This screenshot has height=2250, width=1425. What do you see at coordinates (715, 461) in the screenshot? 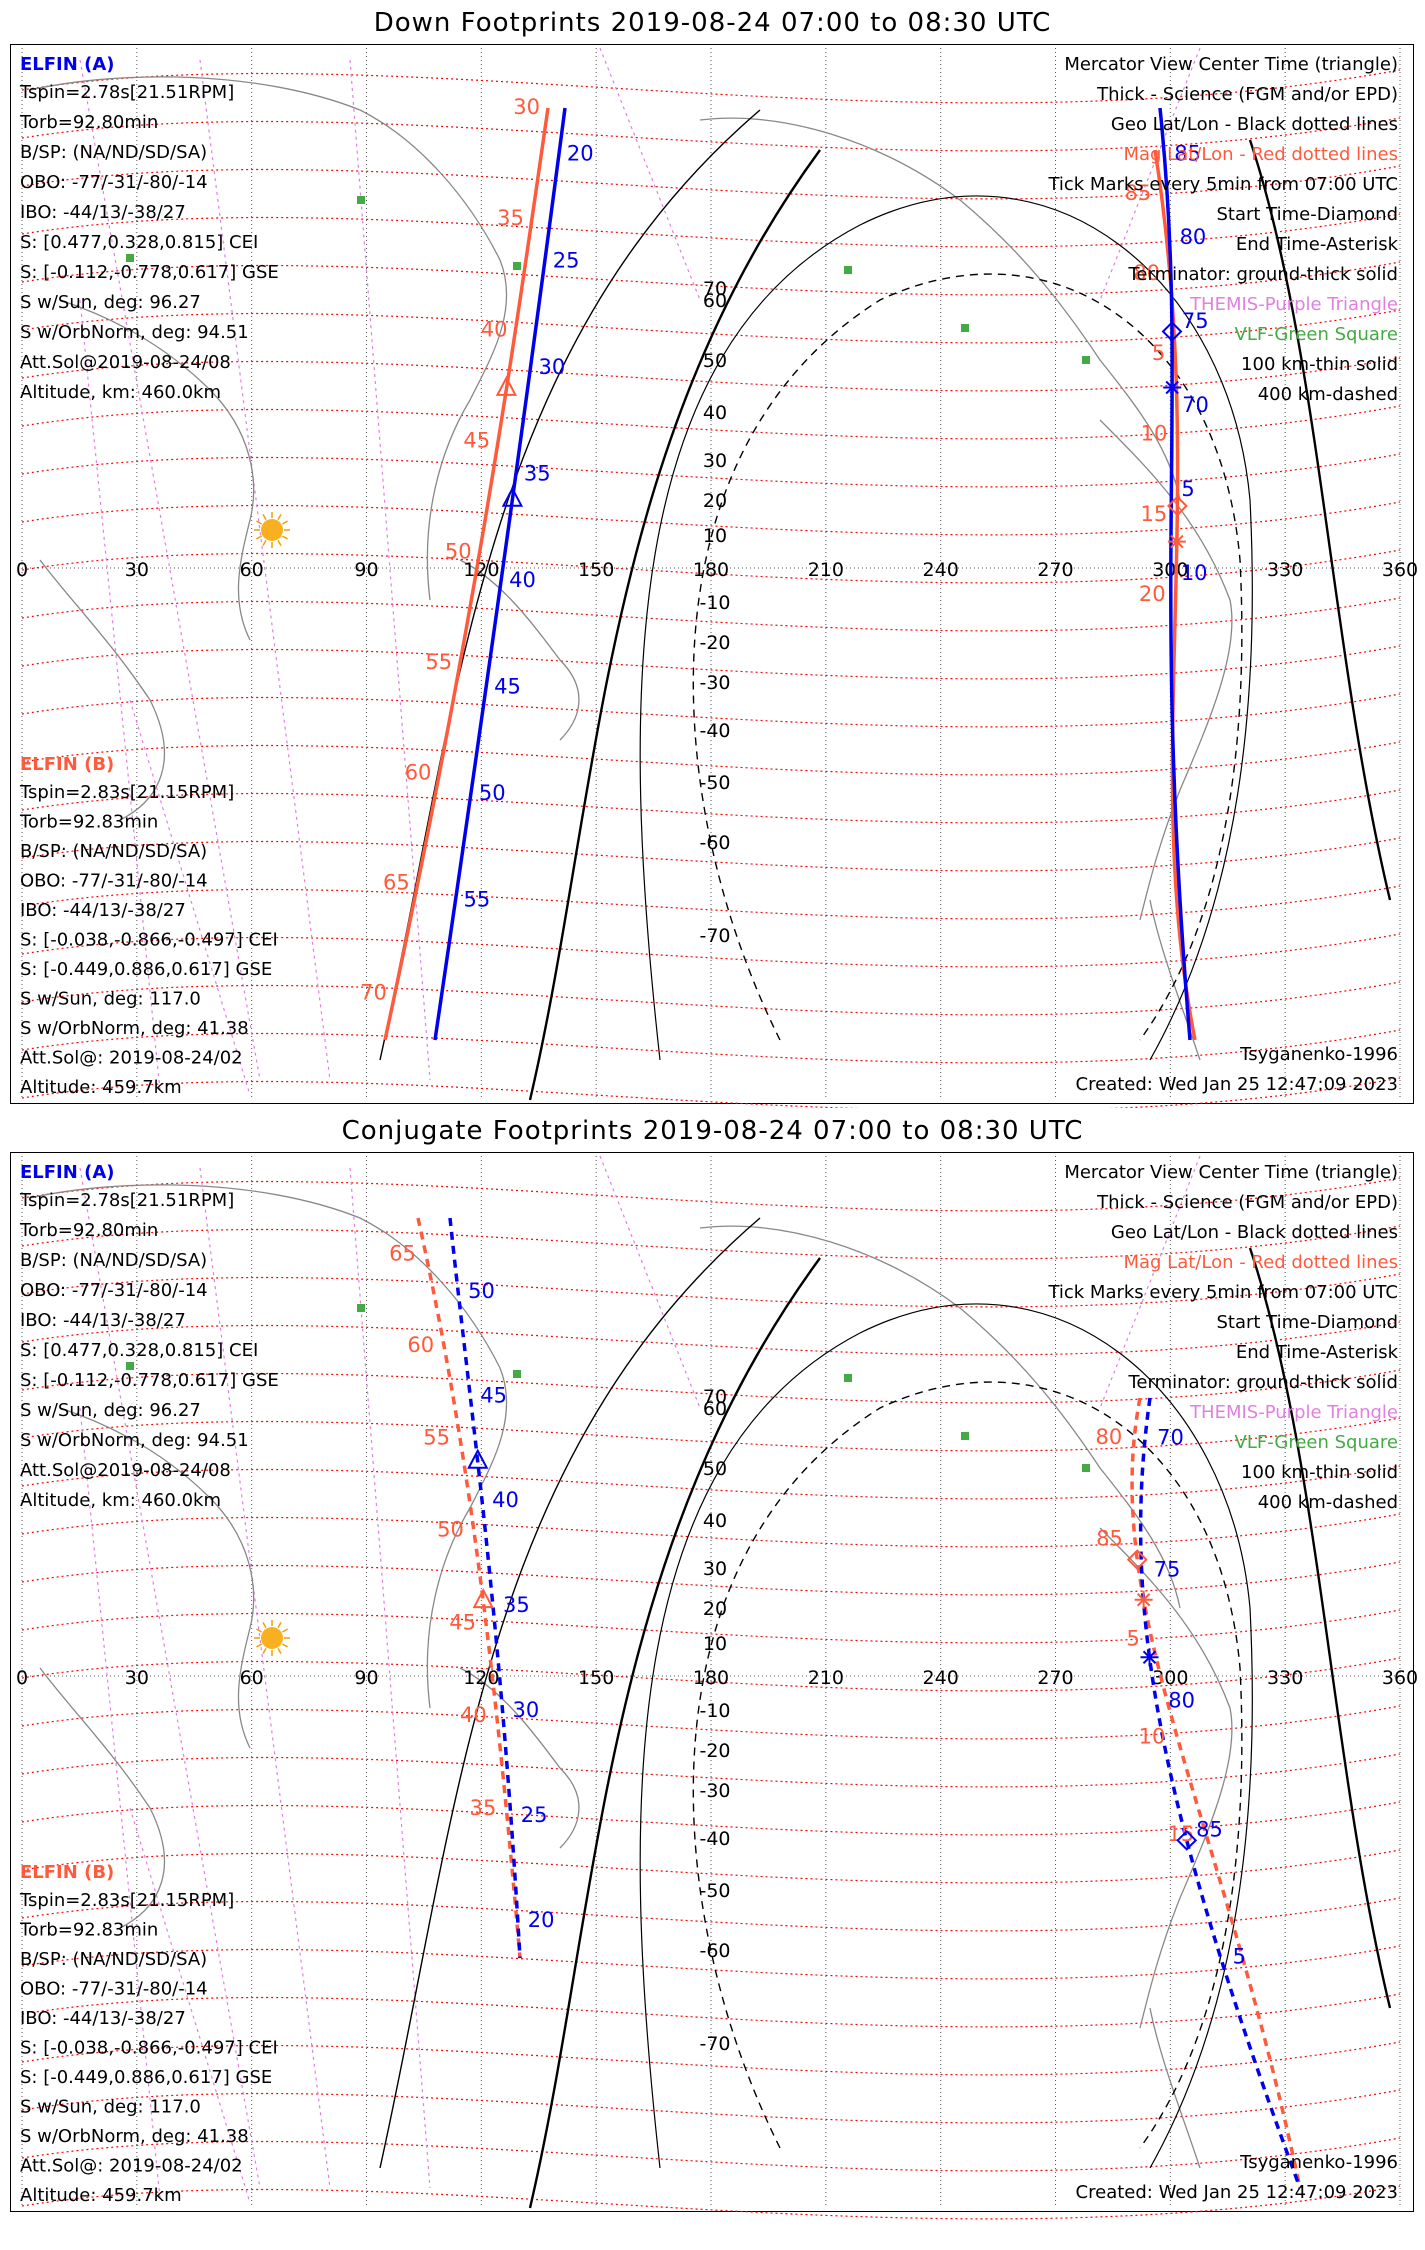
I see `lat-label: 30` at bounding box center [715, 461].